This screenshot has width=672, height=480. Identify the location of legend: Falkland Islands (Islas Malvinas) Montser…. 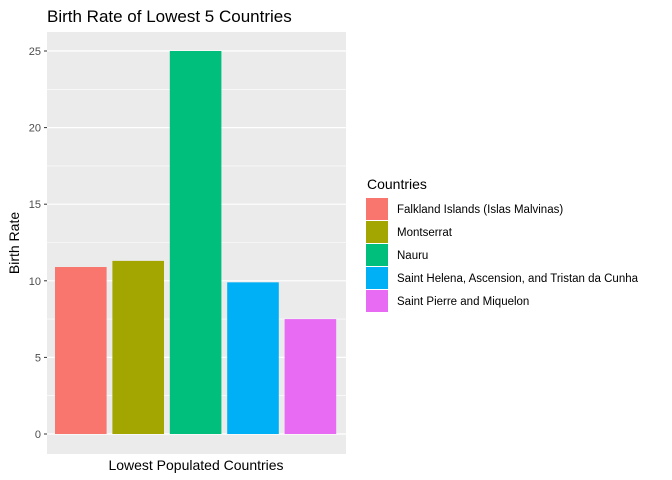
(502, 255).